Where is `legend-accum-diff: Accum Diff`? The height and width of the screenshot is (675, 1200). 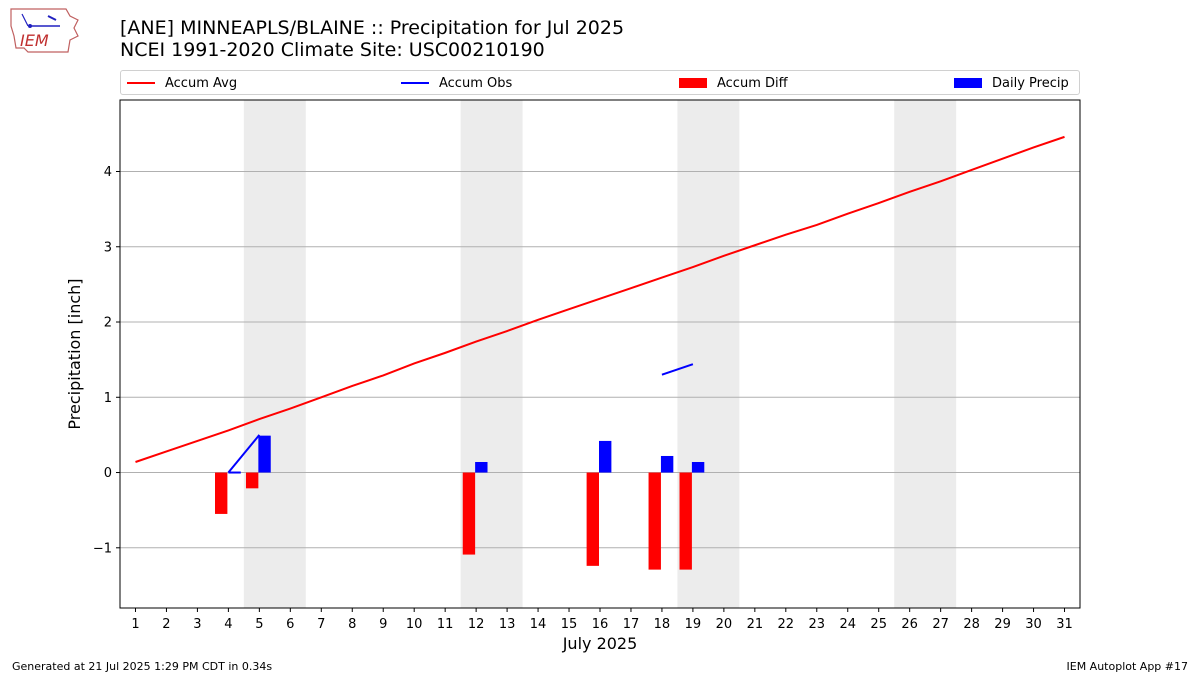 legend-accum-diff: Accum Diff is located at coordinates (733, 83).